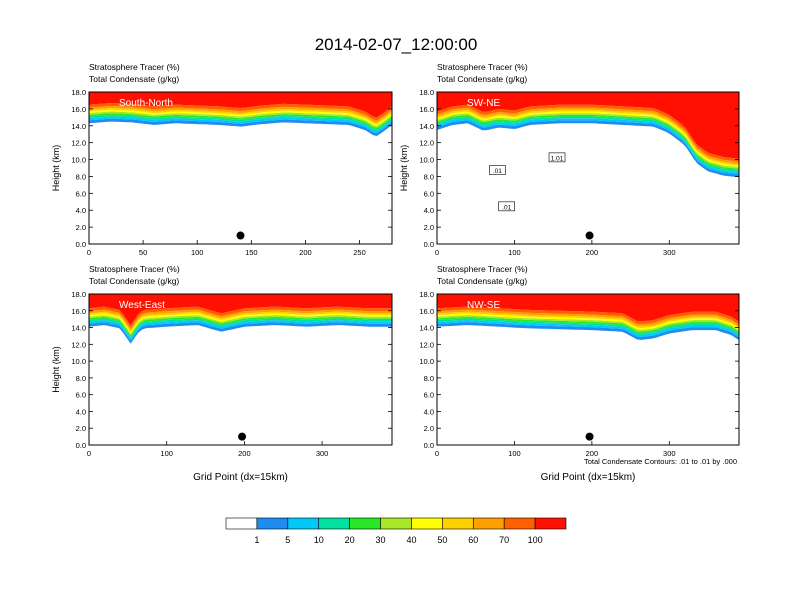 This screenshot has width=792, height=612. I want to click on colorbar-label: 40, so click(411, 540).